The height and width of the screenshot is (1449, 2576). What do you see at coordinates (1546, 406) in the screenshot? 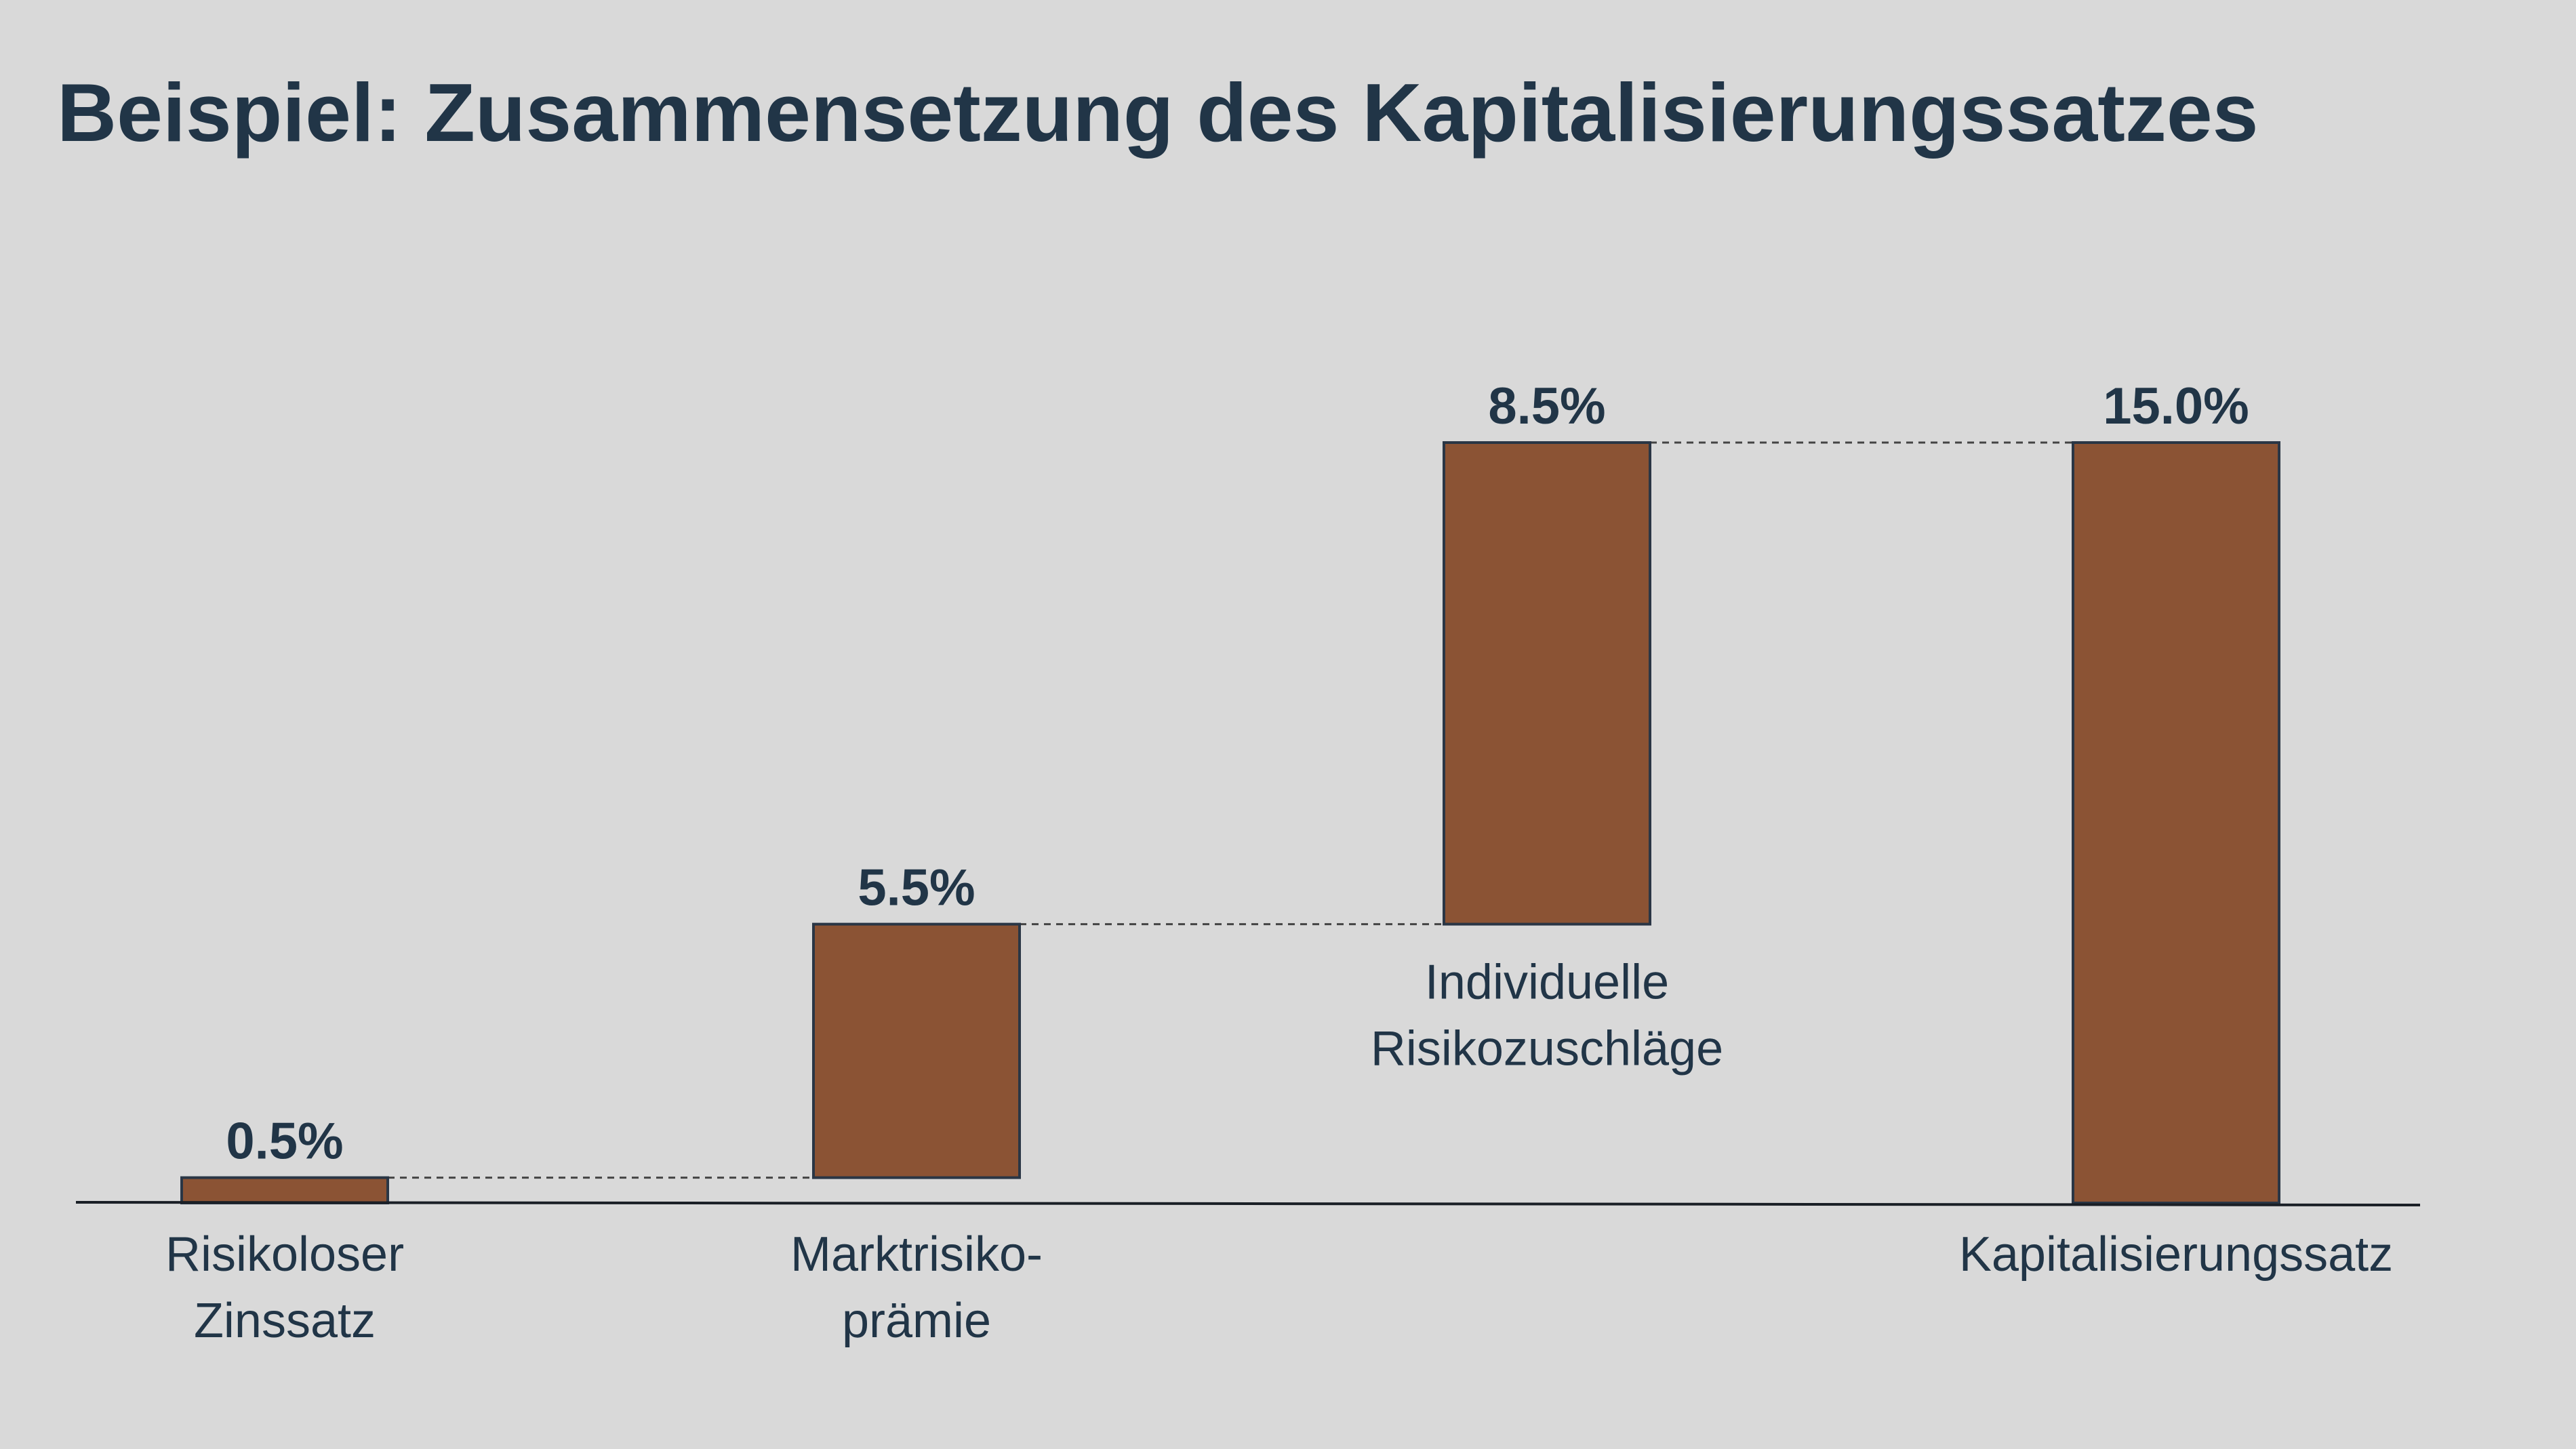
I see `value-label-3: 8.5%` at bounding box center [1546, 406].